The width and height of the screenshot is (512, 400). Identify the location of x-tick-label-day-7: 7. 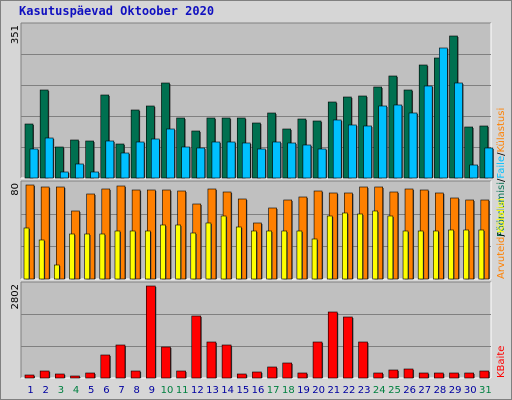
(121, 390).